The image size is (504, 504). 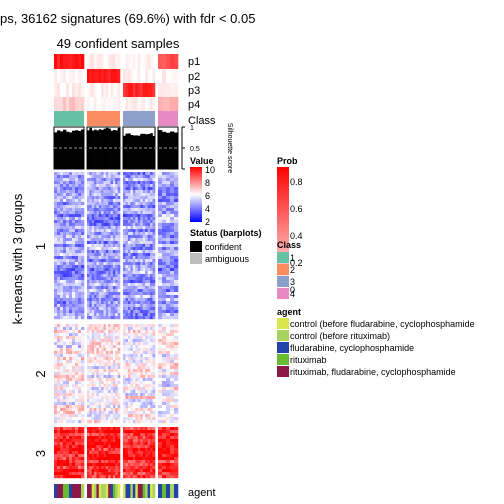 I want to click on membership-cell-p1, so click(x=112, y=61).